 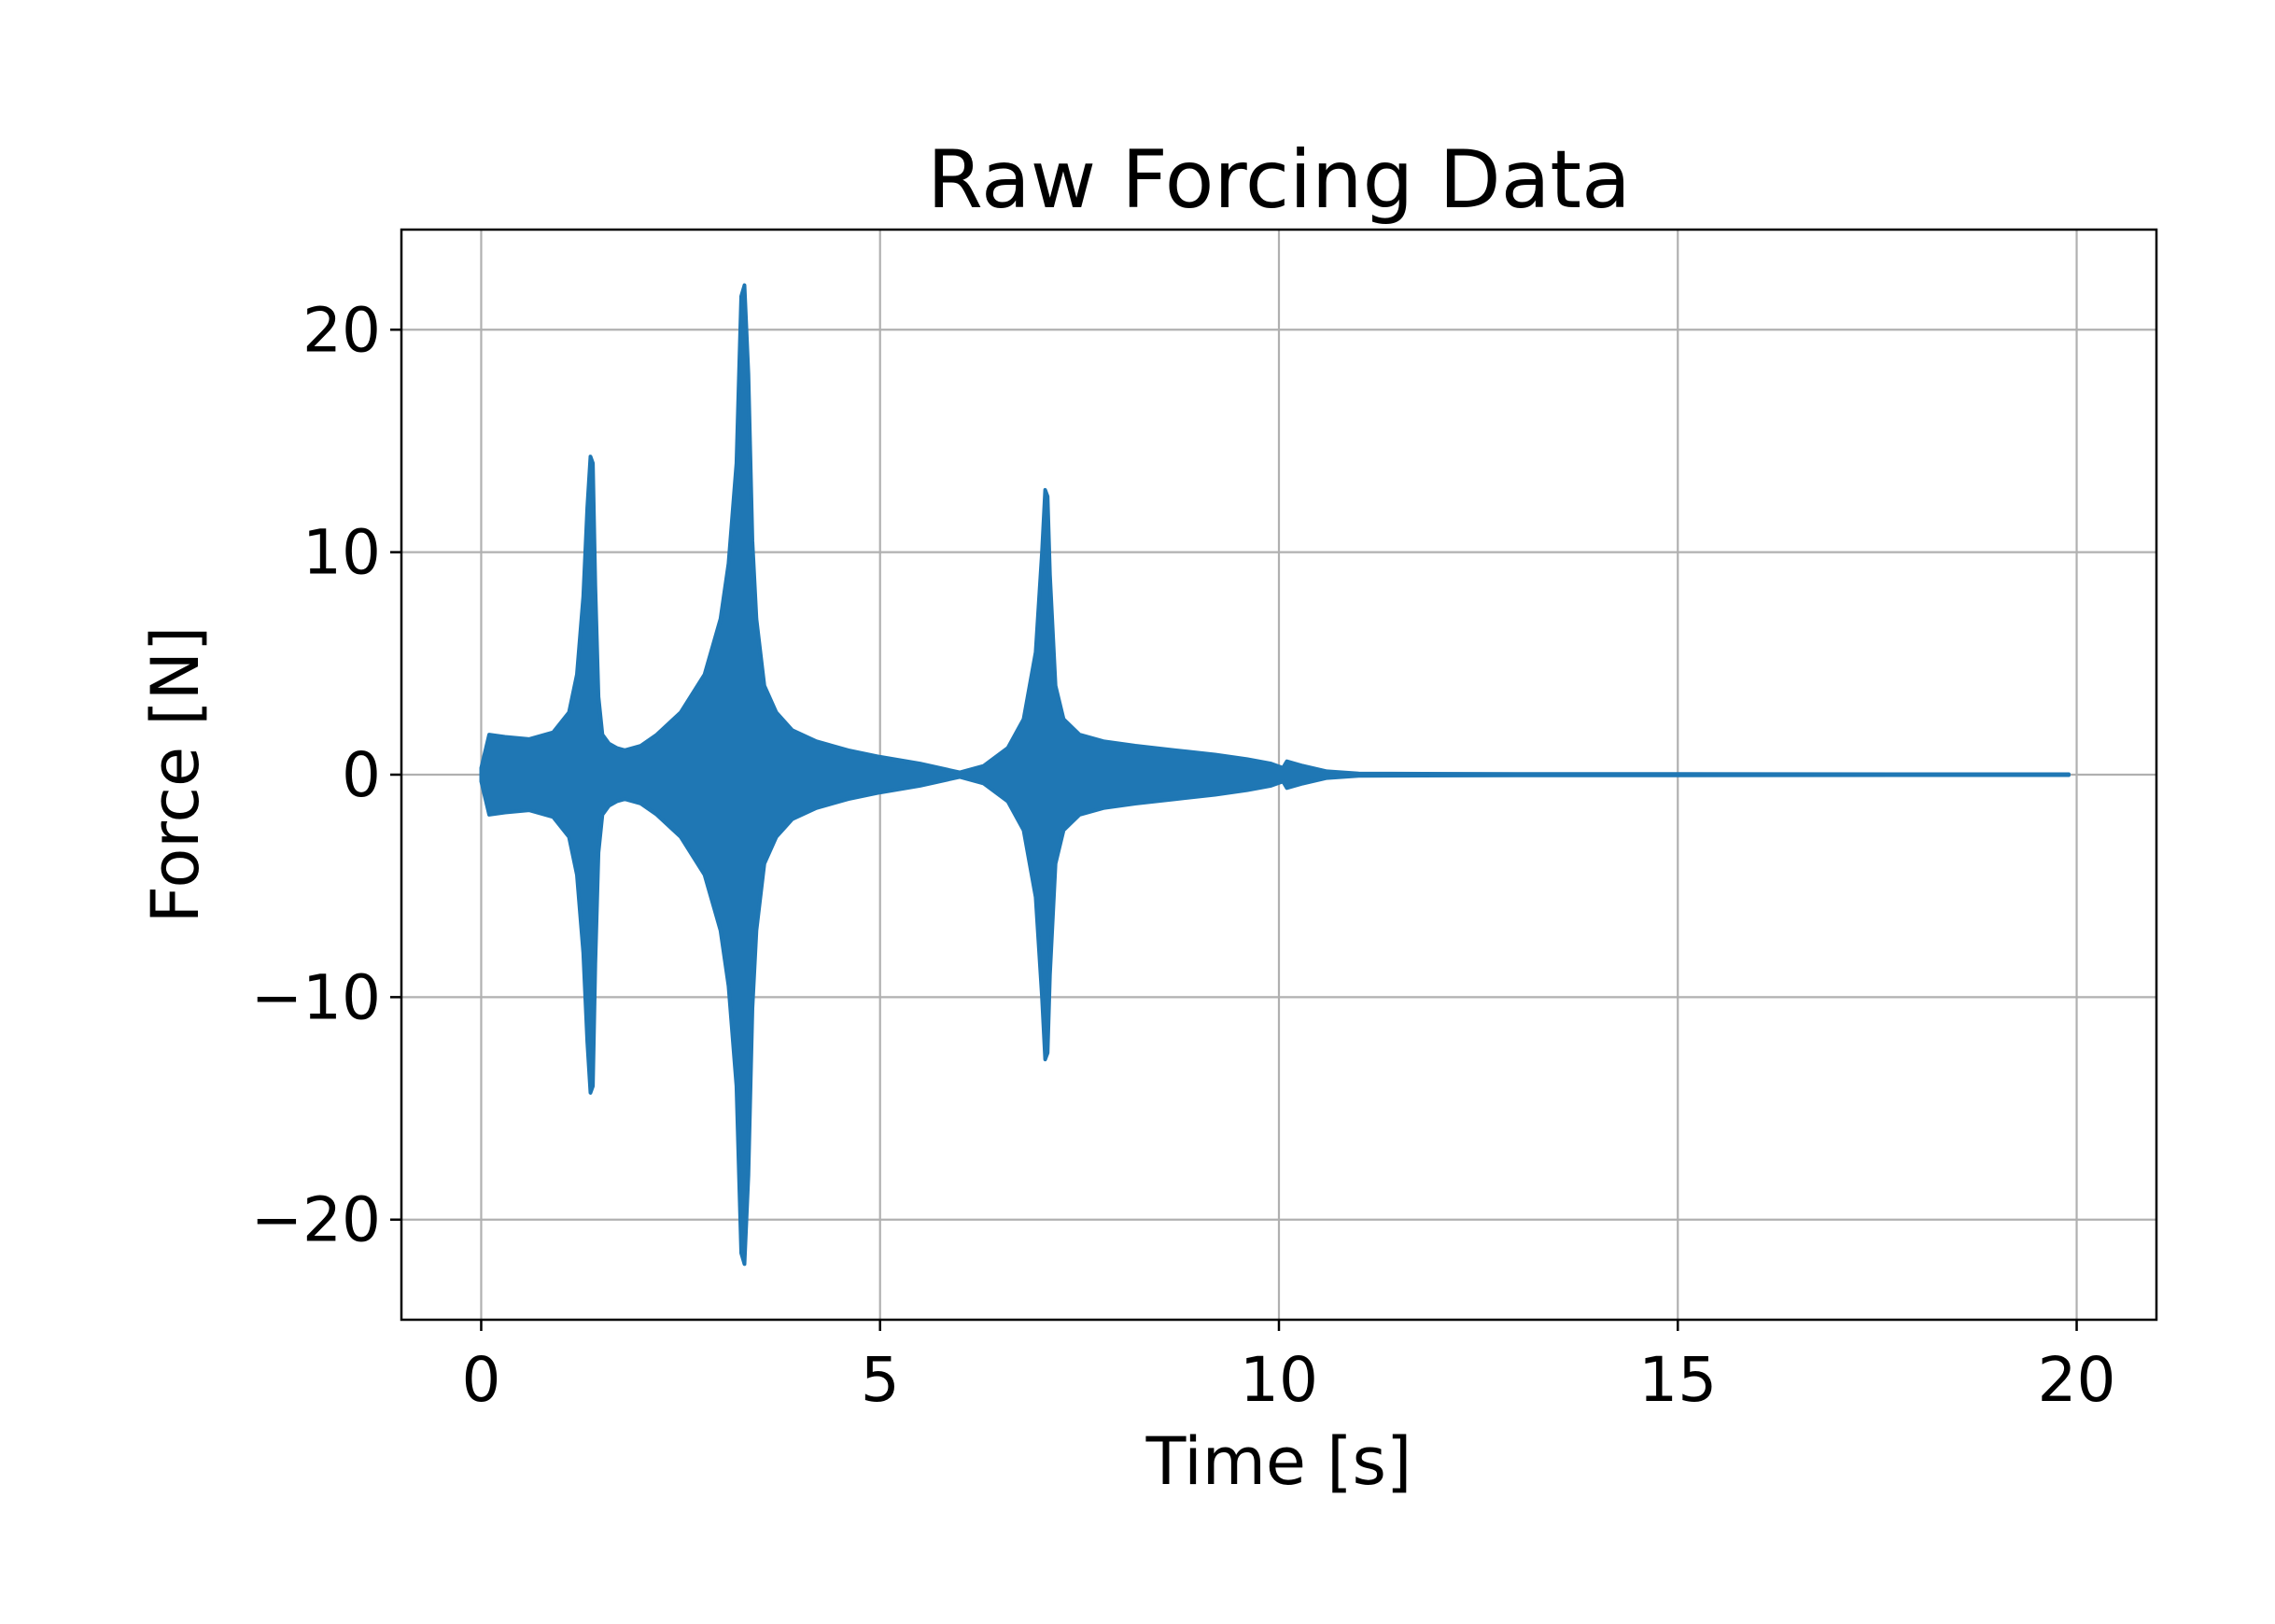 What do you see at coordinates (316, 1220) in the screenshot?
I see `y-tick-label: −20` at bounding box center [316, 1220].